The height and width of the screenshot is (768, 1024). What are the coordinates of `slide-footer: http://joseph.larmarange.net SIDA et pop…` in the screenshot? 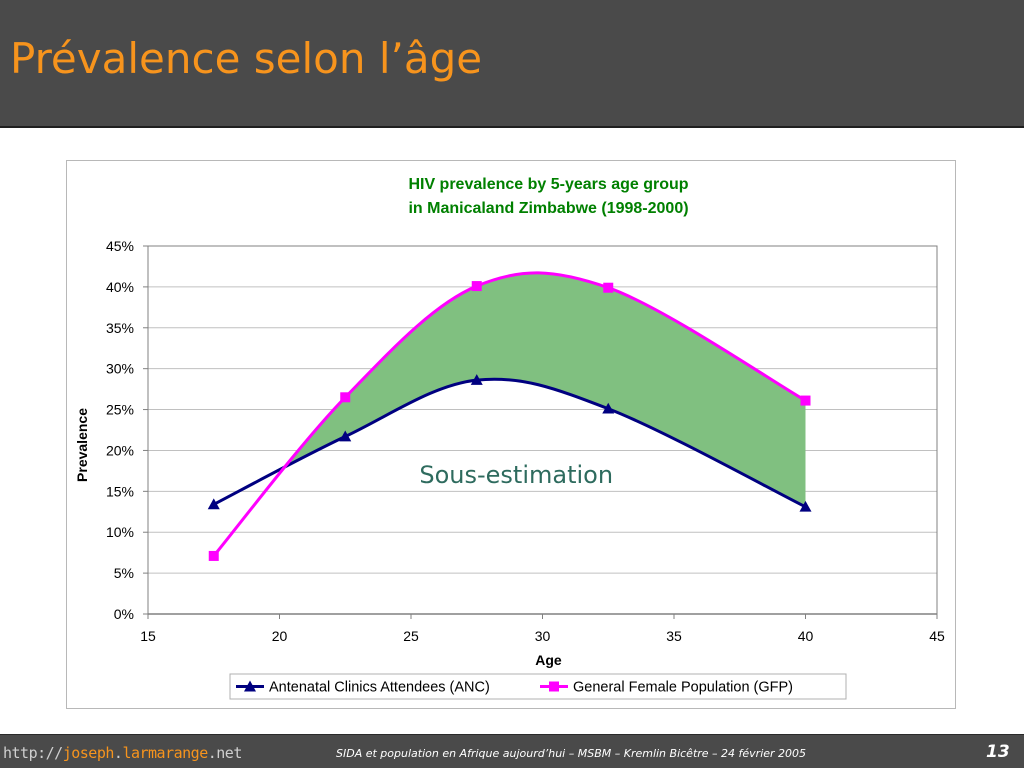 It's located at (512, 751).